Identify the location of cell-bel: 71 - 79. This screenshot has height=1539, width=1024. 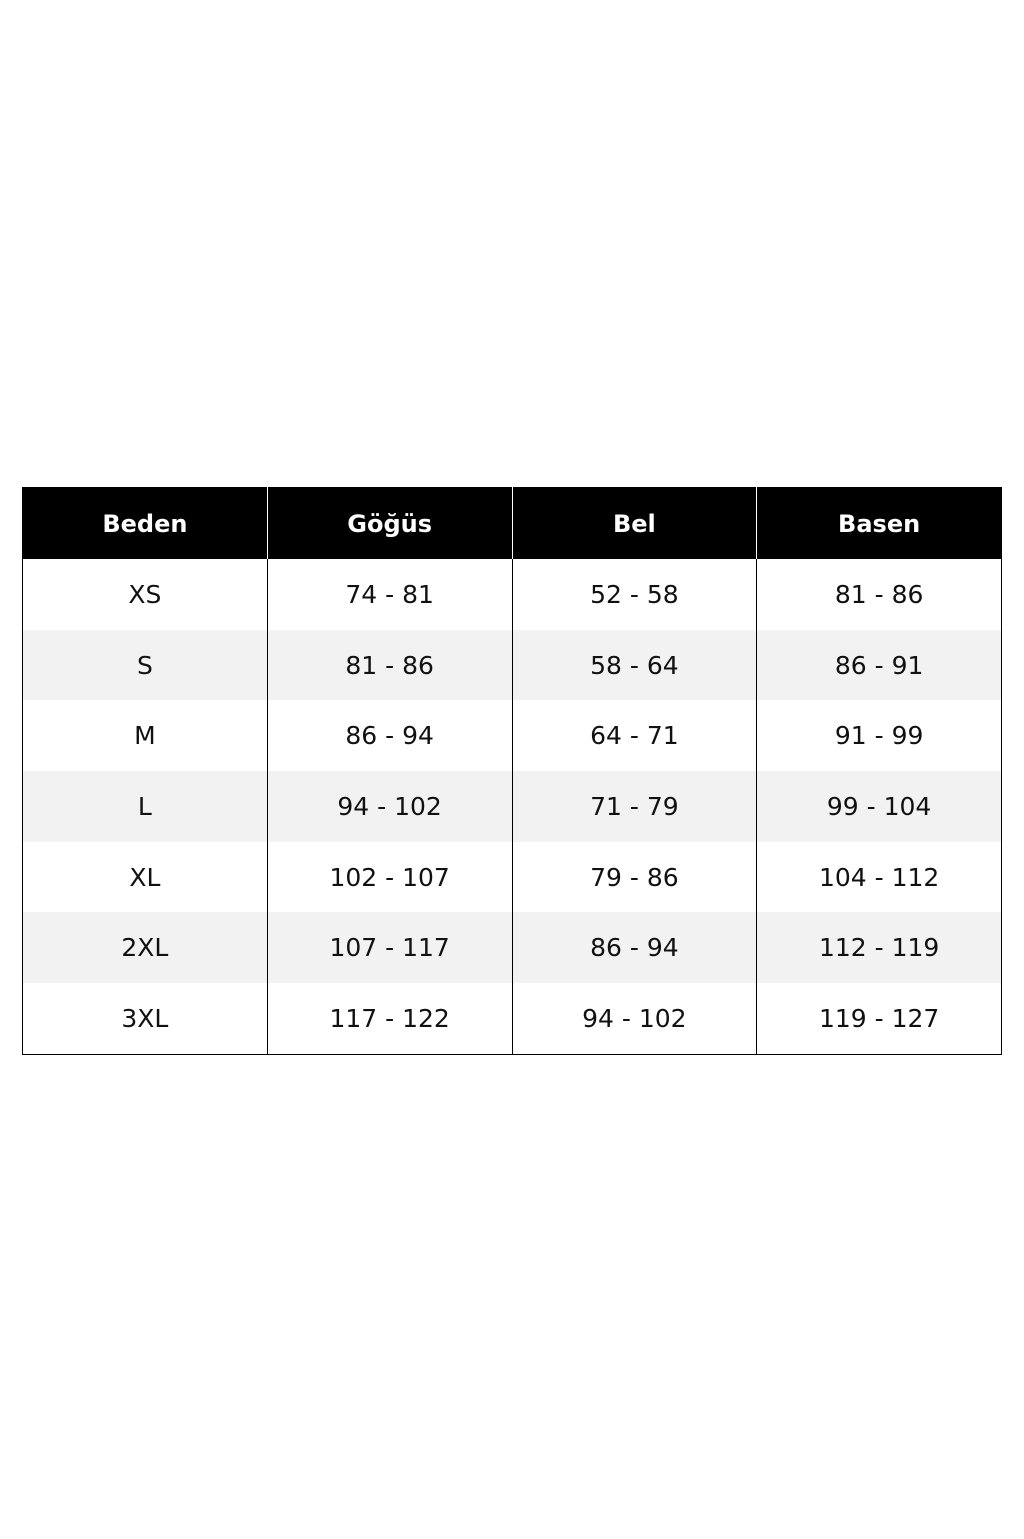
(634, 806).